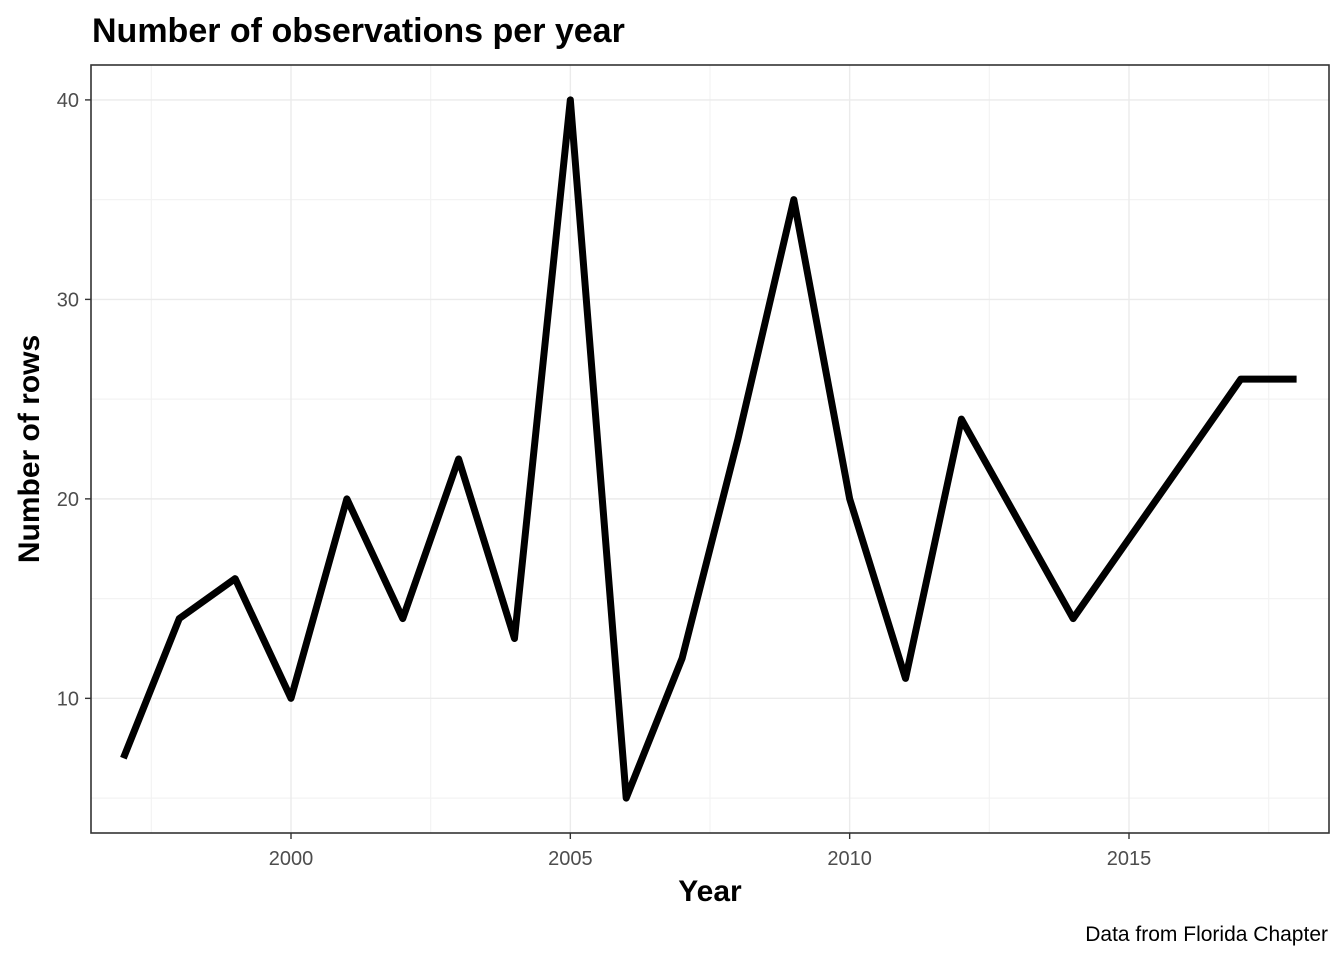 The width and height of the screenshot is (1344, 960). Describe the element at coordinates (291, 859) in the screenshot. I see `x-tick-label: 2000` at that location.